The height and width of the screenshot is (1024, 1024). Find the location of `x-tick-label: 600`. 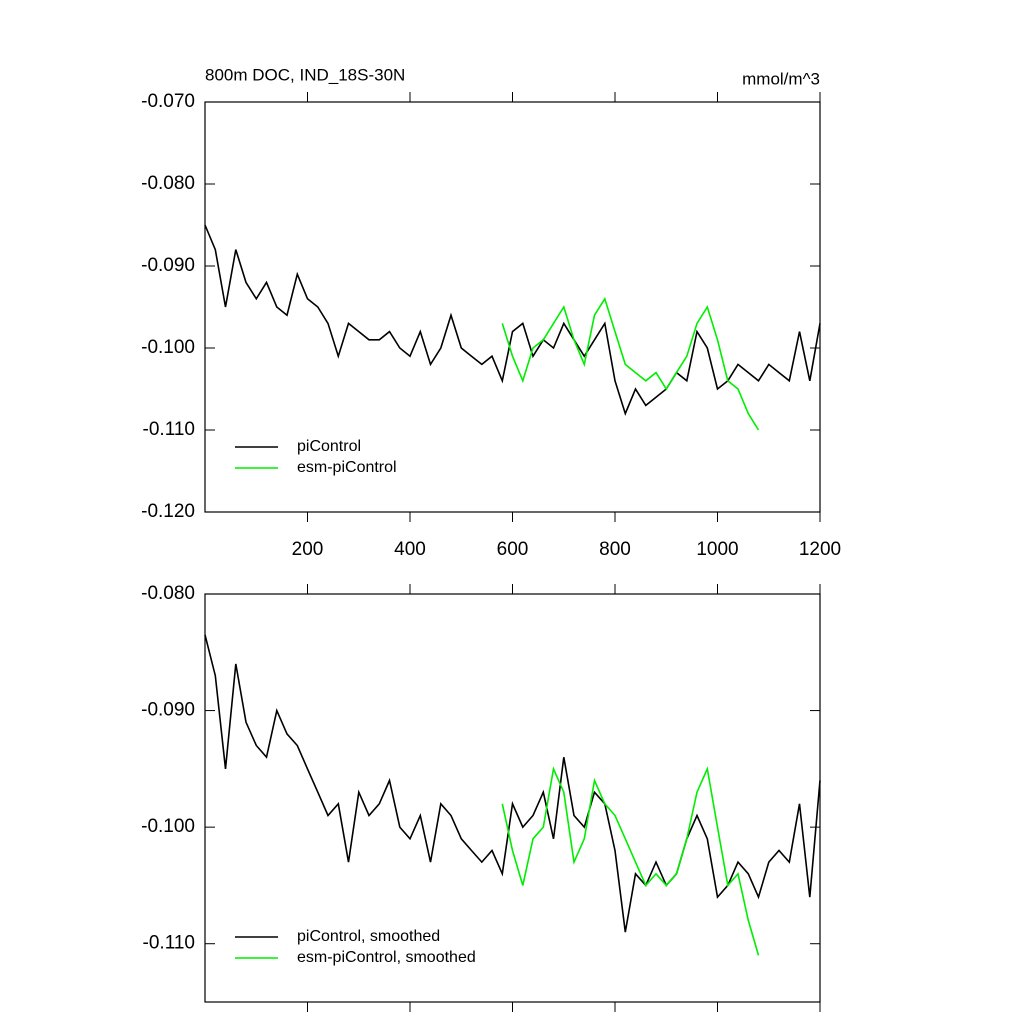

x-tick-label: 600 is located at coordinates (513, 549).